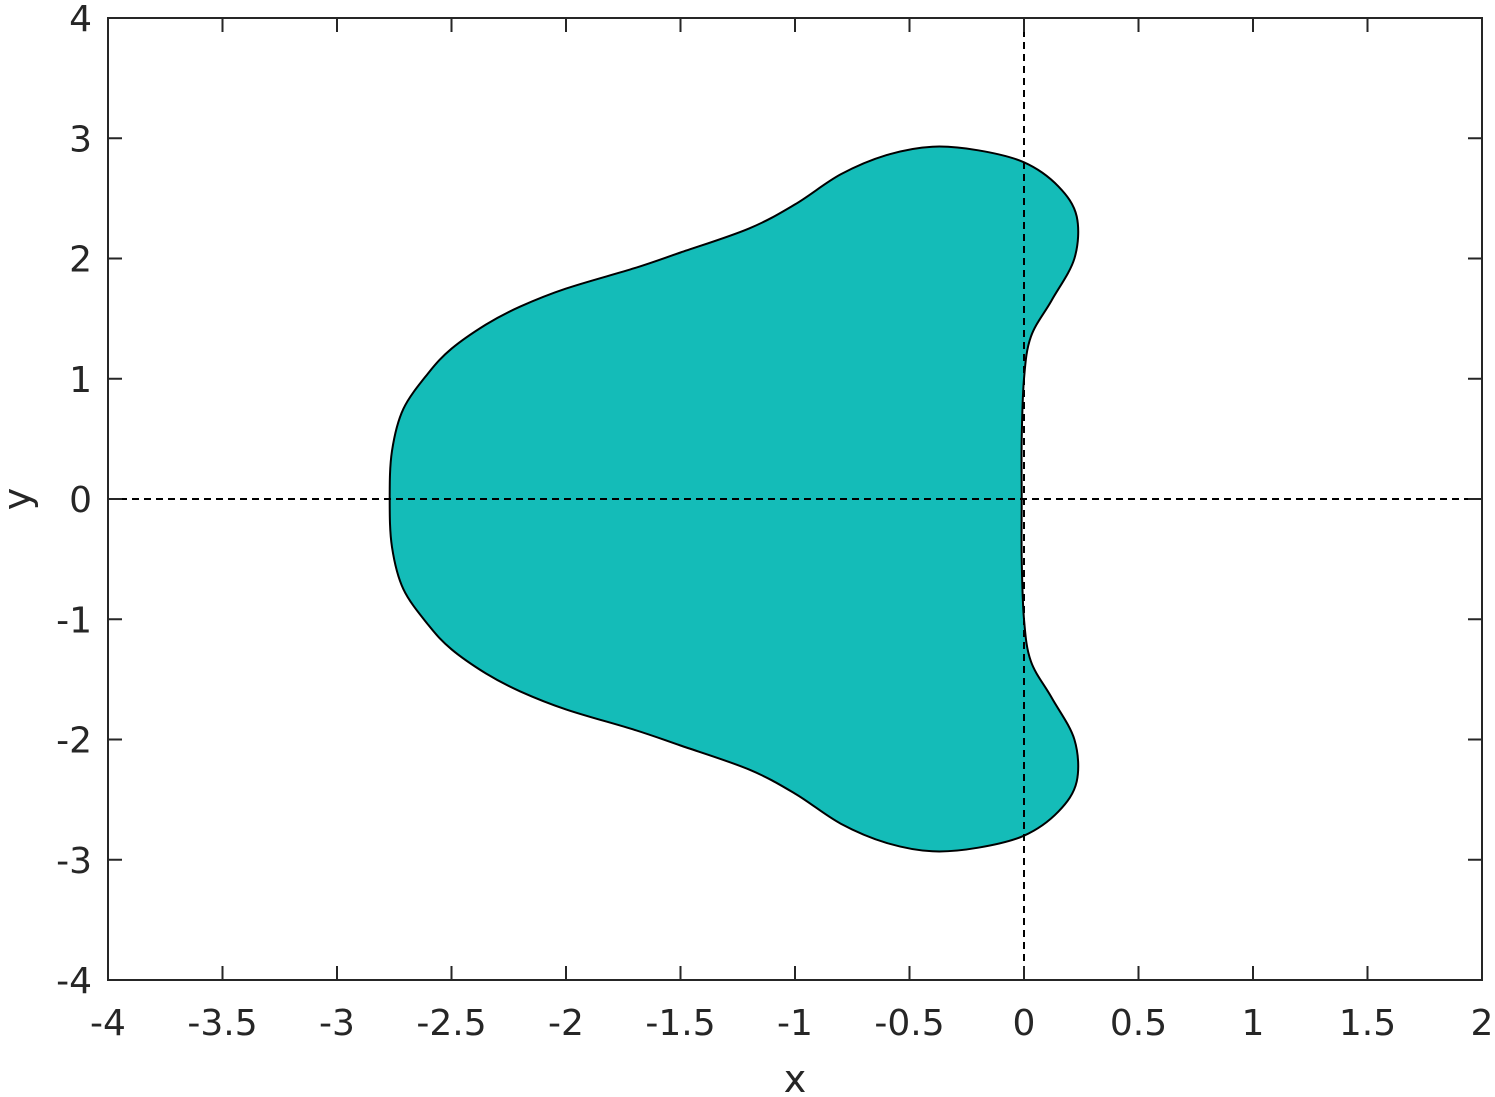 The image size is (1495, 1097). I want to click on x-tick-label: -0.5, so click(909, 1023).